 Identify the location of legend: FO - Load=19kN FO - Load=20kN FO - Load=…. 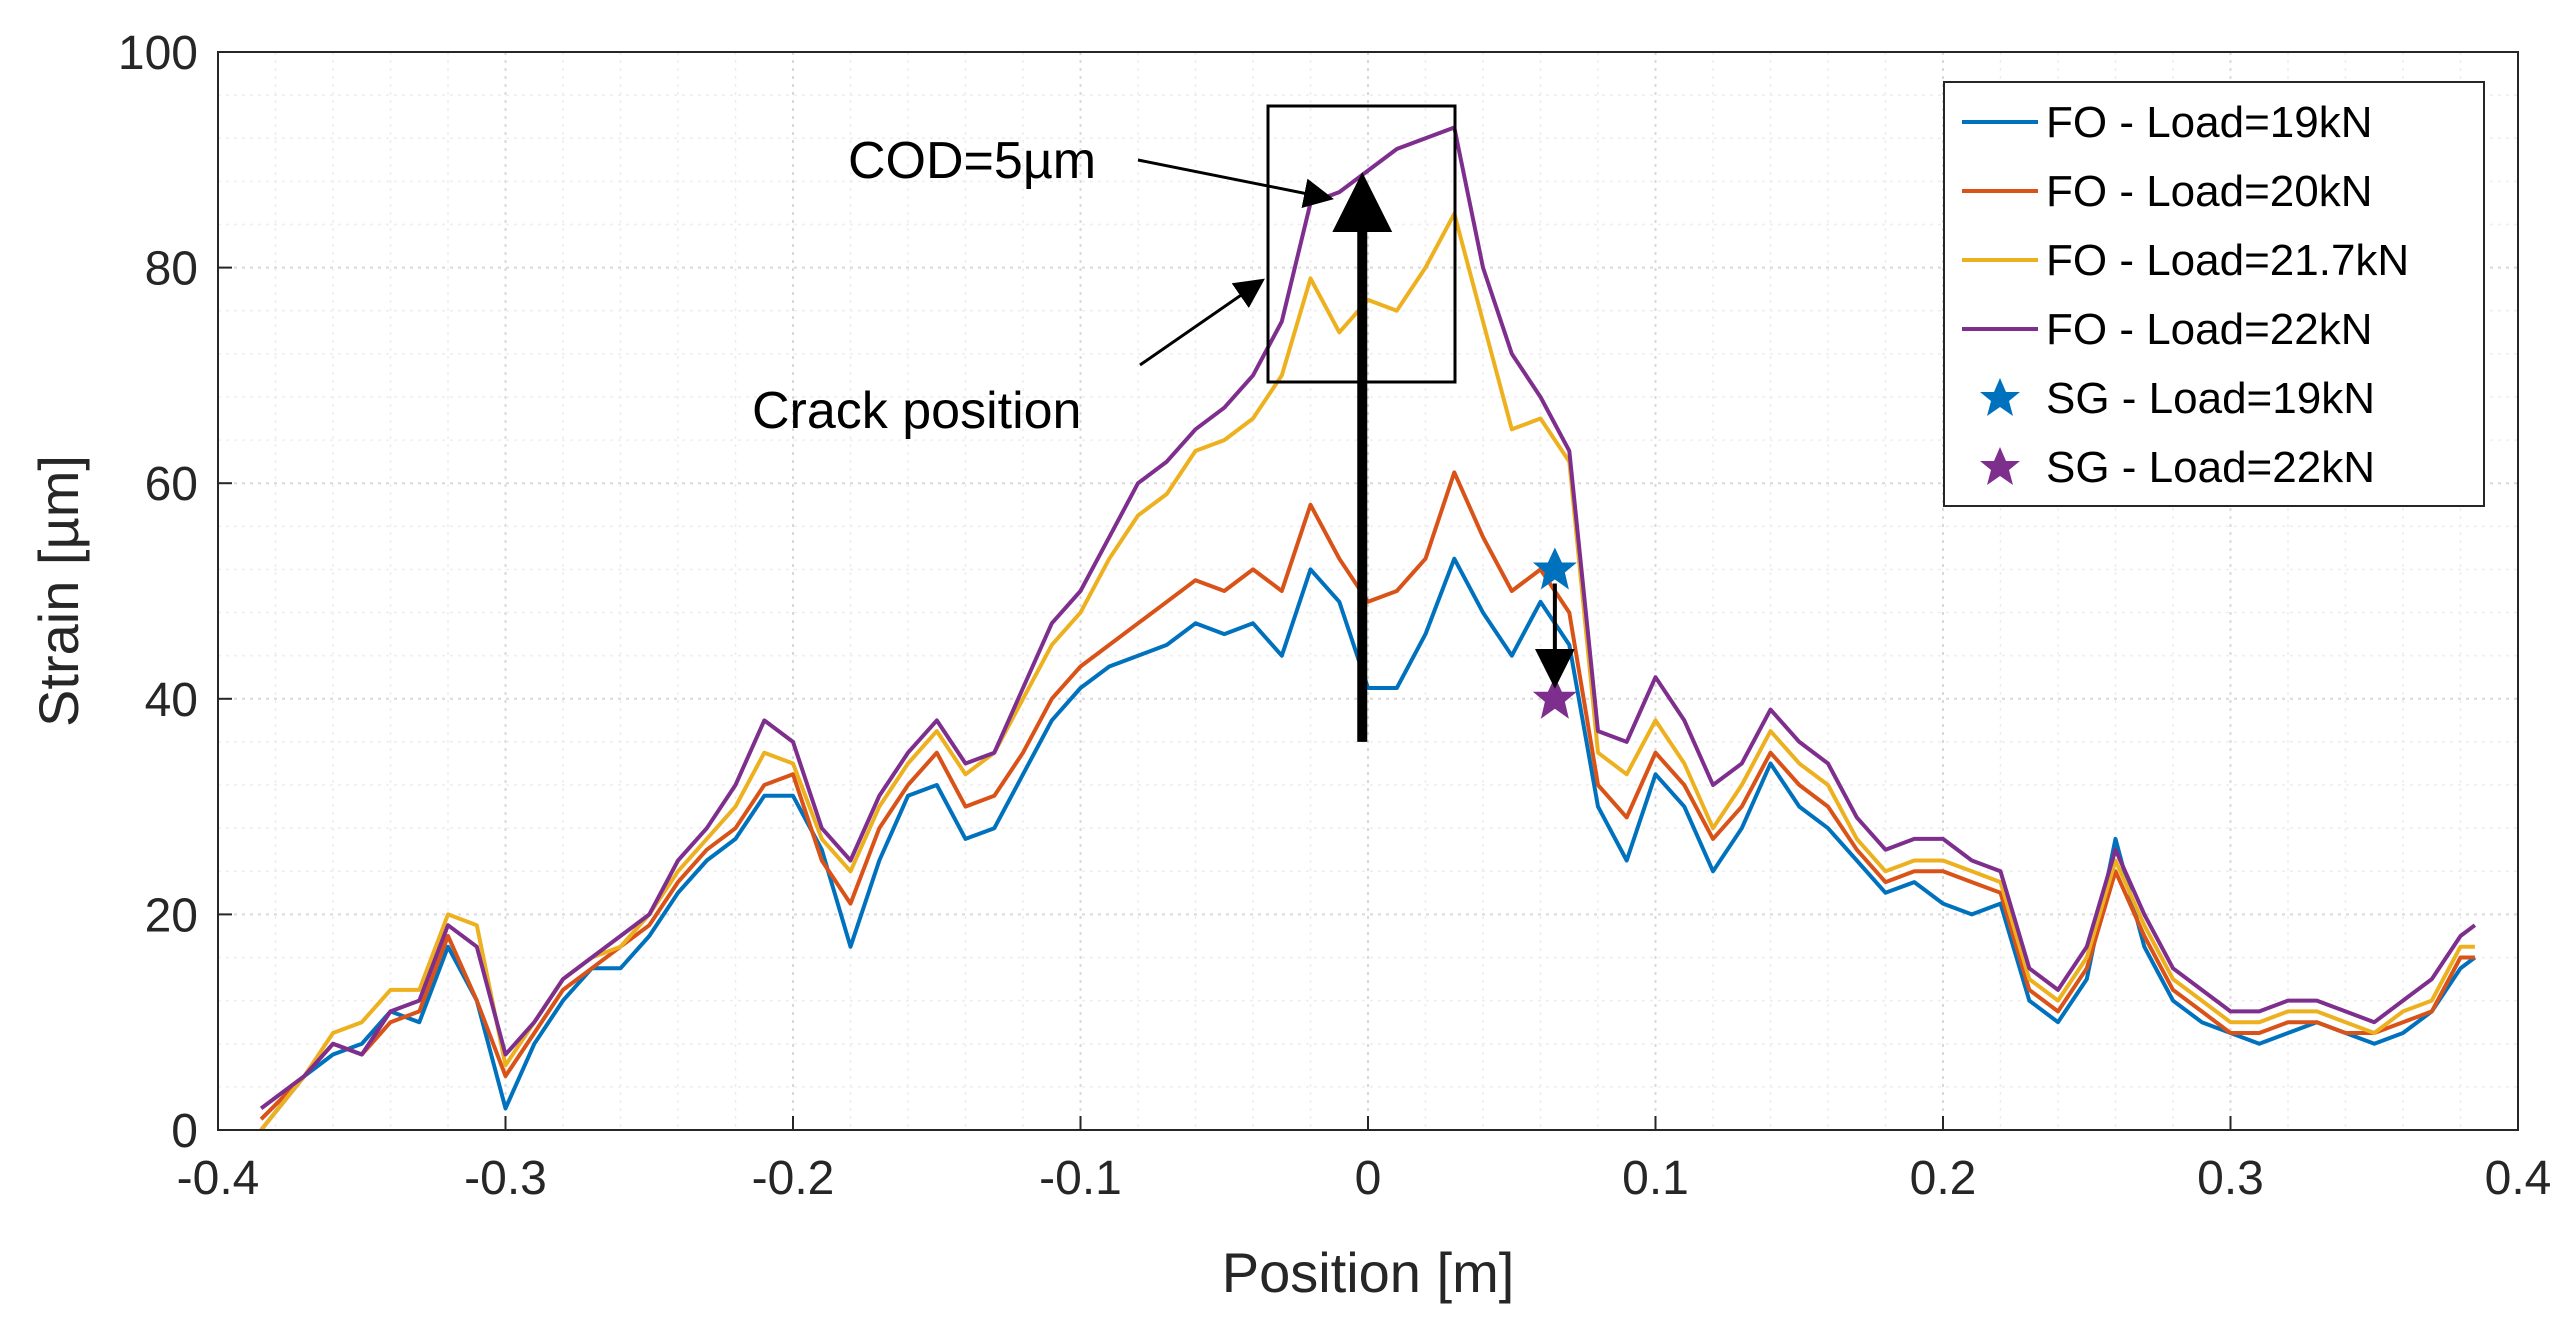
(2214, 294).